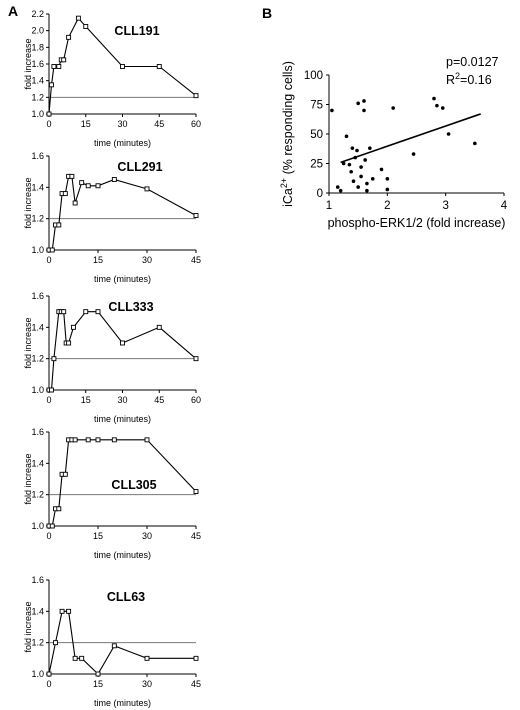 The image size is (520, 710). Describe the element at coordinates (445, 206) in the screenshot. I see `x-tick-label: 3` at that location.